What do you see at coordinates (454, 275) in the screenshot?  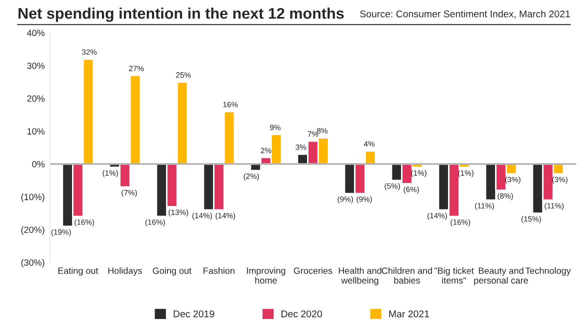 I see `x-tick-label: "Big ticket items"` at bounding box center [454, 275].